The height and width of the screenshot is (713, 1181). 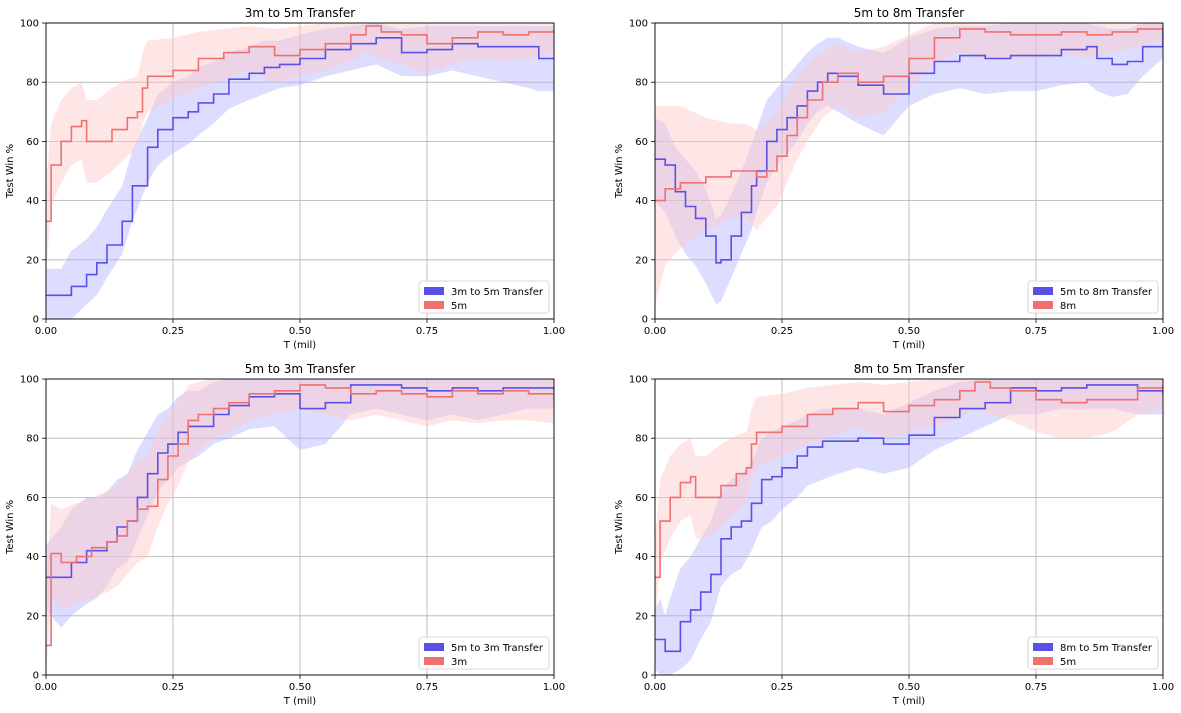 What do you see at coordinates (459, 662) in the screenshot?
I see `legend-label: 3m` at bounding box center [459, 662].